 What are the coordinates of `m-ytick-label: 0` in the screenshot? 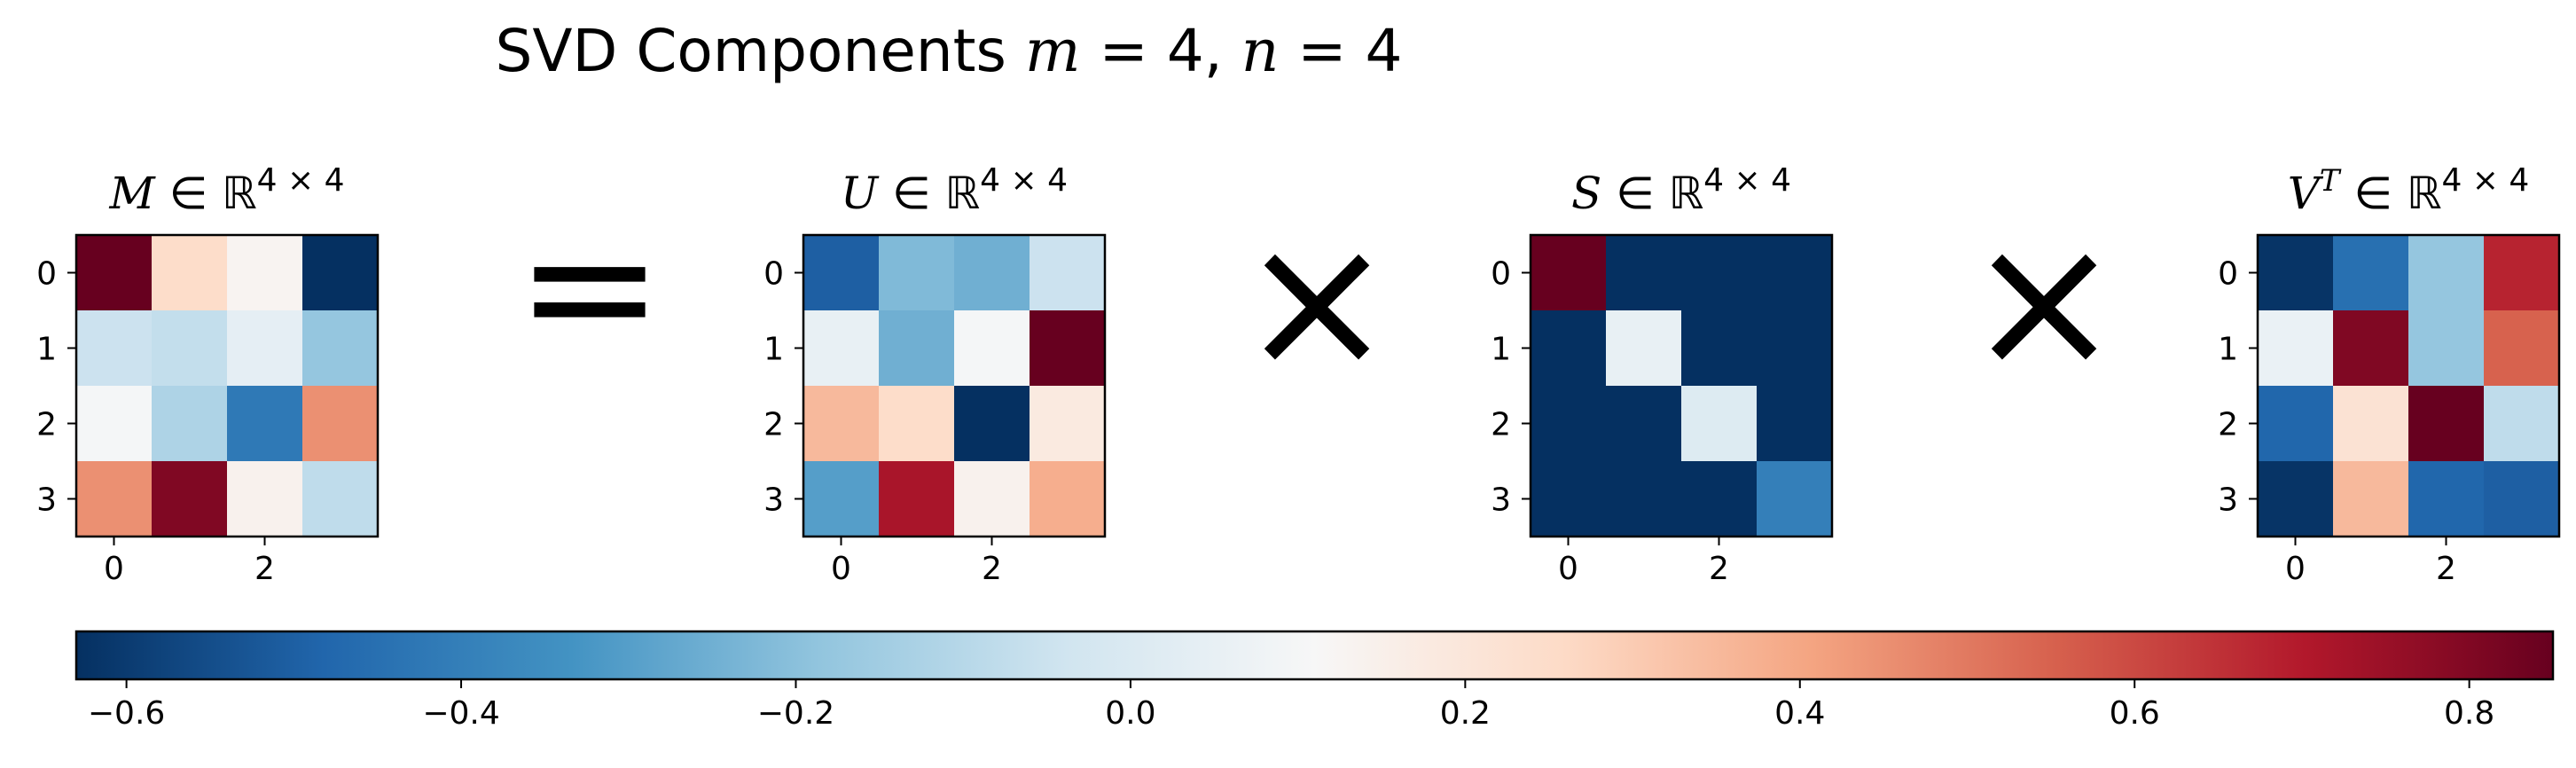 It's located at (46, 274).